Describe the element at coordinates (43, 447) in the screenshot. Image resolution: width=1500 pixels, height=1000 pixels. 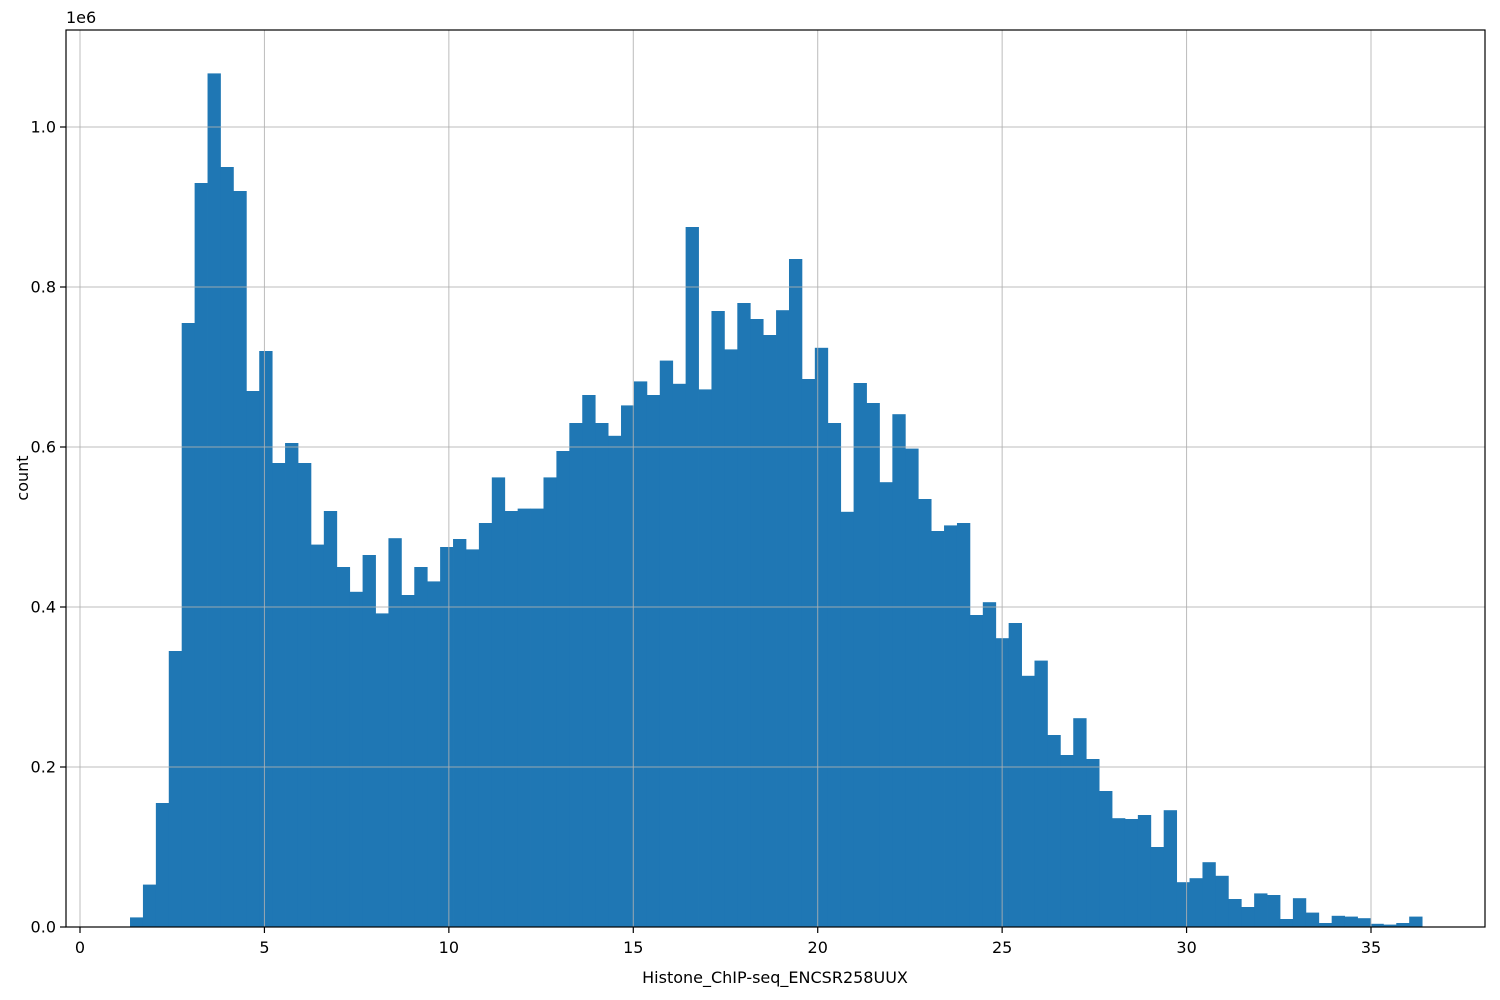
I see `y-tick-label: 0.6` at that location.